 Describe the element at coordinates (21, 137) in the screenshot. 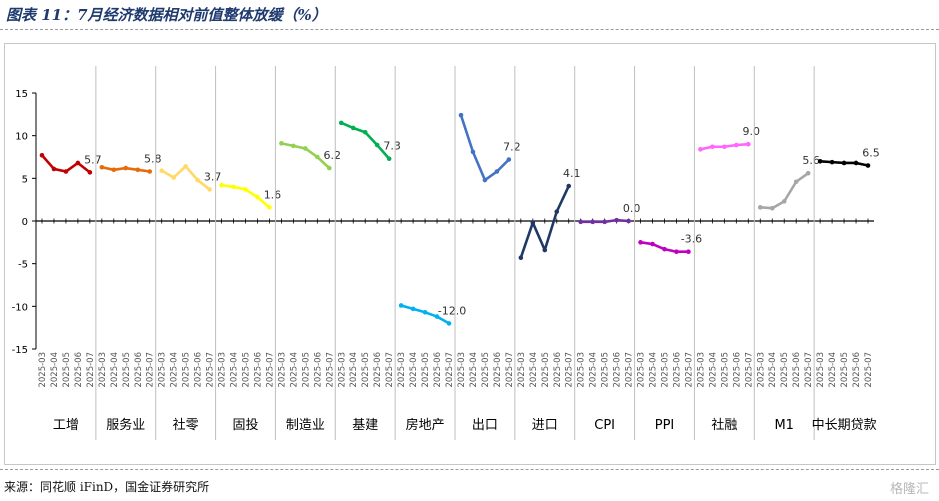

I see `y-tick-label: 10` at that location.